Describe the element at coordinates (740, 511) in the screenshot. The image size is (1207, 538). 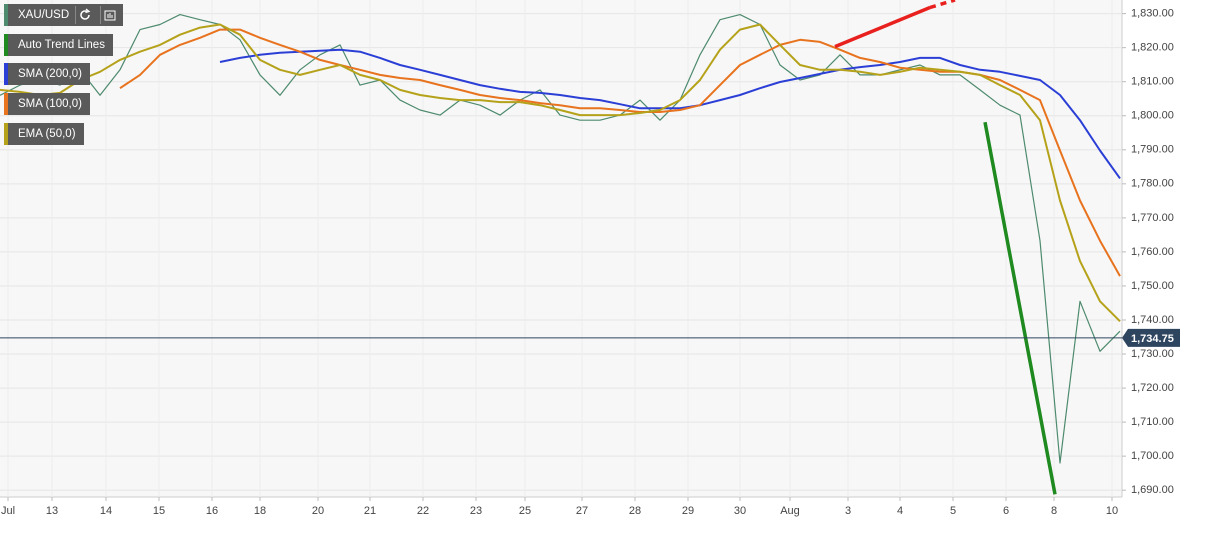
I see `x-tick-label: 30` at that location.